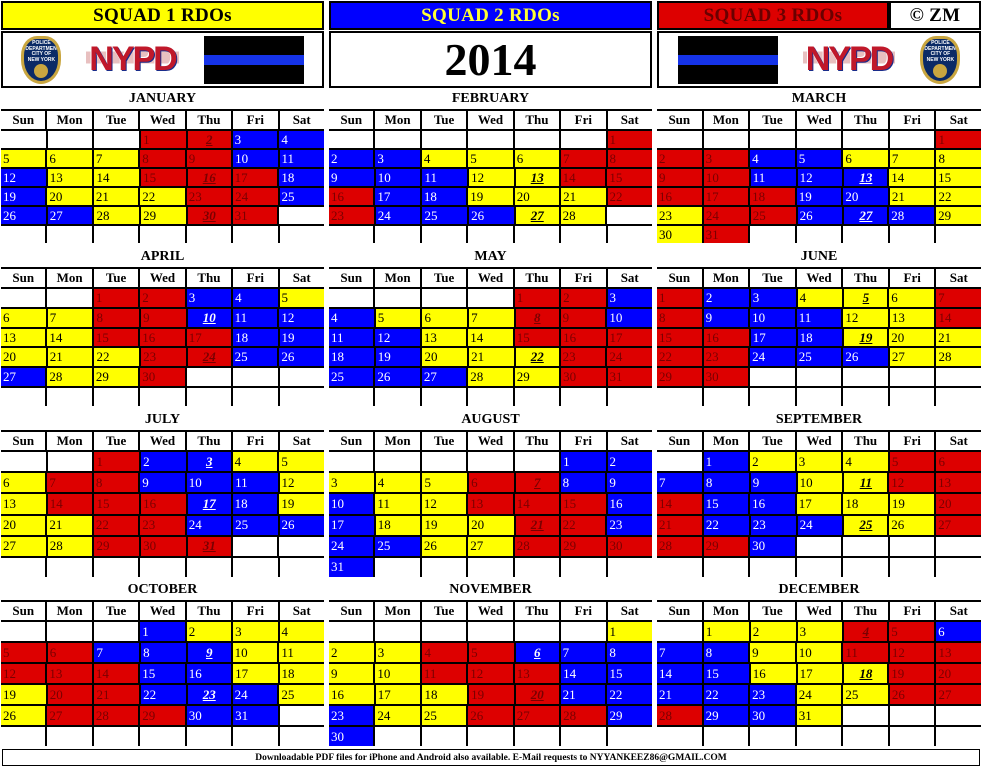 The height and width of the screenshot is (768, 982). Describe the element at coordinates (162, 337) in the screenshot. I see `week-row: 13 14 15 16 17 18 19` at that location.